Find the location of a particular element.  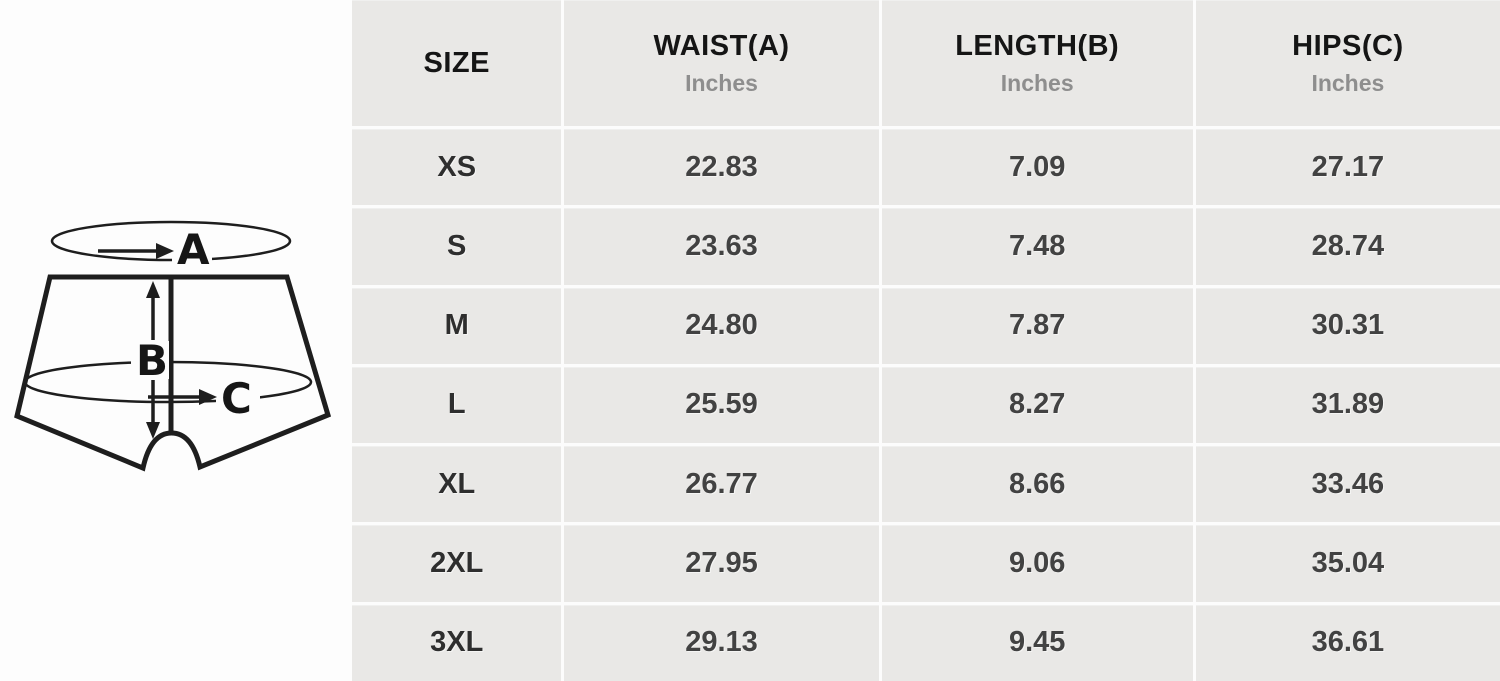

column-header-size-label: SIZE is located at coordinates (456, 62).